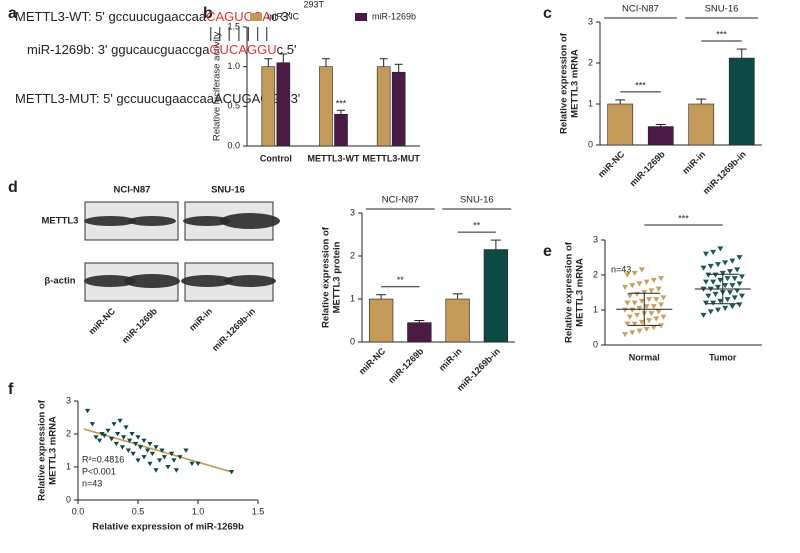  What do you see at coordinates (281, 16) in the screenshot?
I see `sequence-segment: c 3'` at bounding box center [281, 16].